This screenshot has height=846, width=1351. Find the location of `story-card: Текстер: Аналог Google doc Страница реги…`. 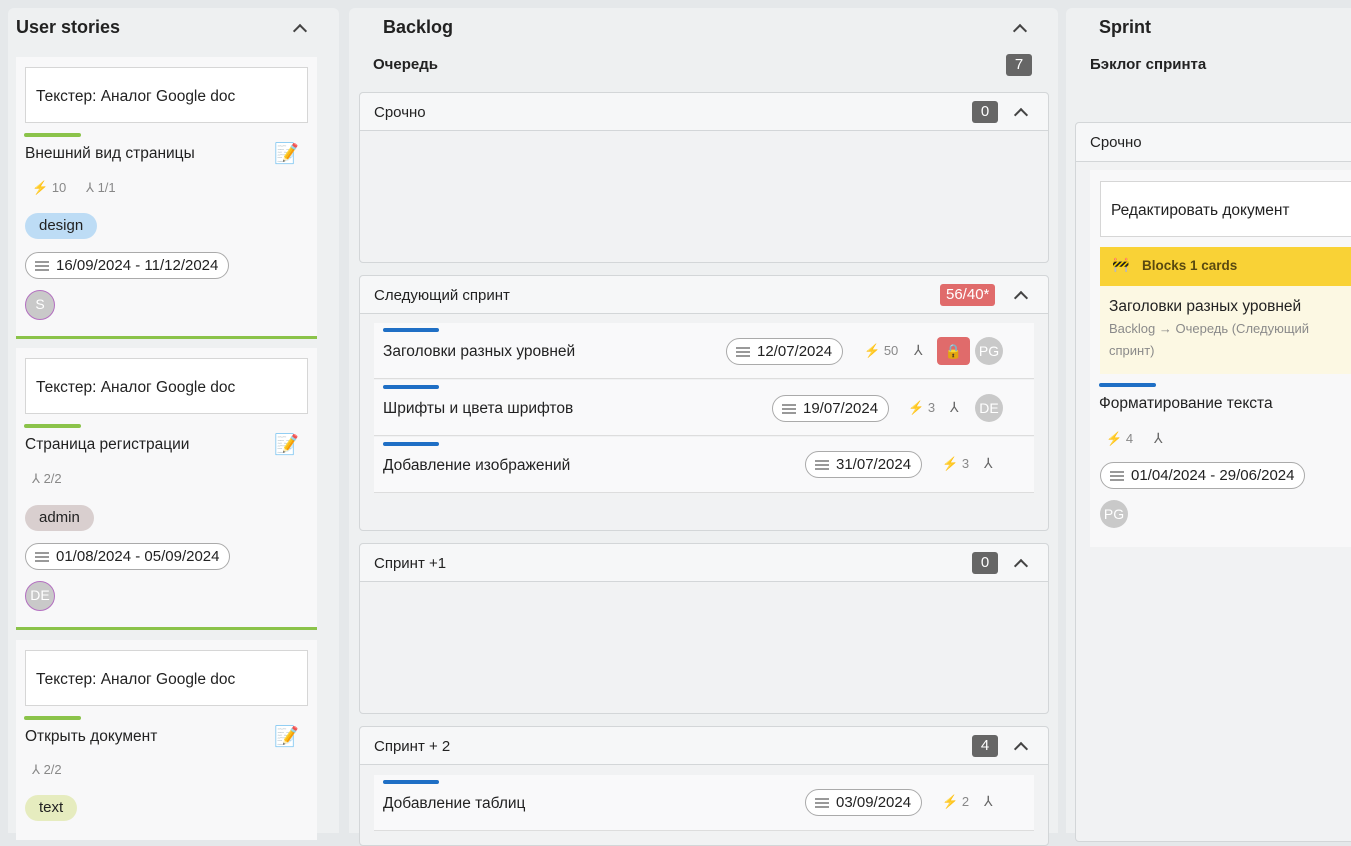

story-card: Текстер: Аналог Google doc Страница реги… is located at coordinates (166, 489).